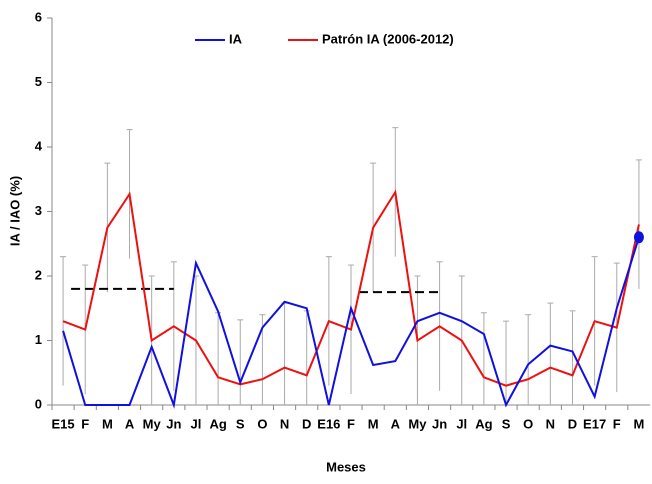 The image size is (652, 484). I want to click on legend-label: Patrón IA (2006-2012), so click(388, 38).